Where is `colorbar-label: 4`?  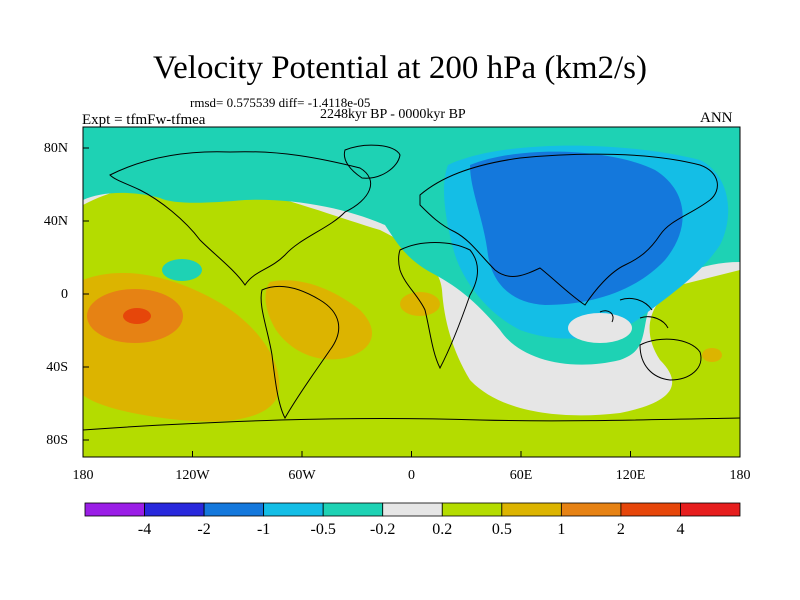 colorbar-label: 4 is located at coordinates (680, 529).